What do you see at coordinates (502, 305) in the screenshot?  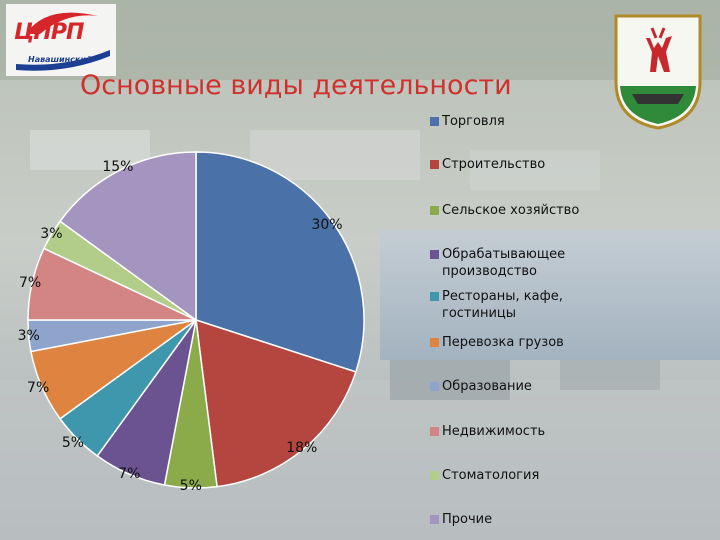 I see `legend-label: Рестораны, кафе, гостиницы` at bounding box center [502, 305].